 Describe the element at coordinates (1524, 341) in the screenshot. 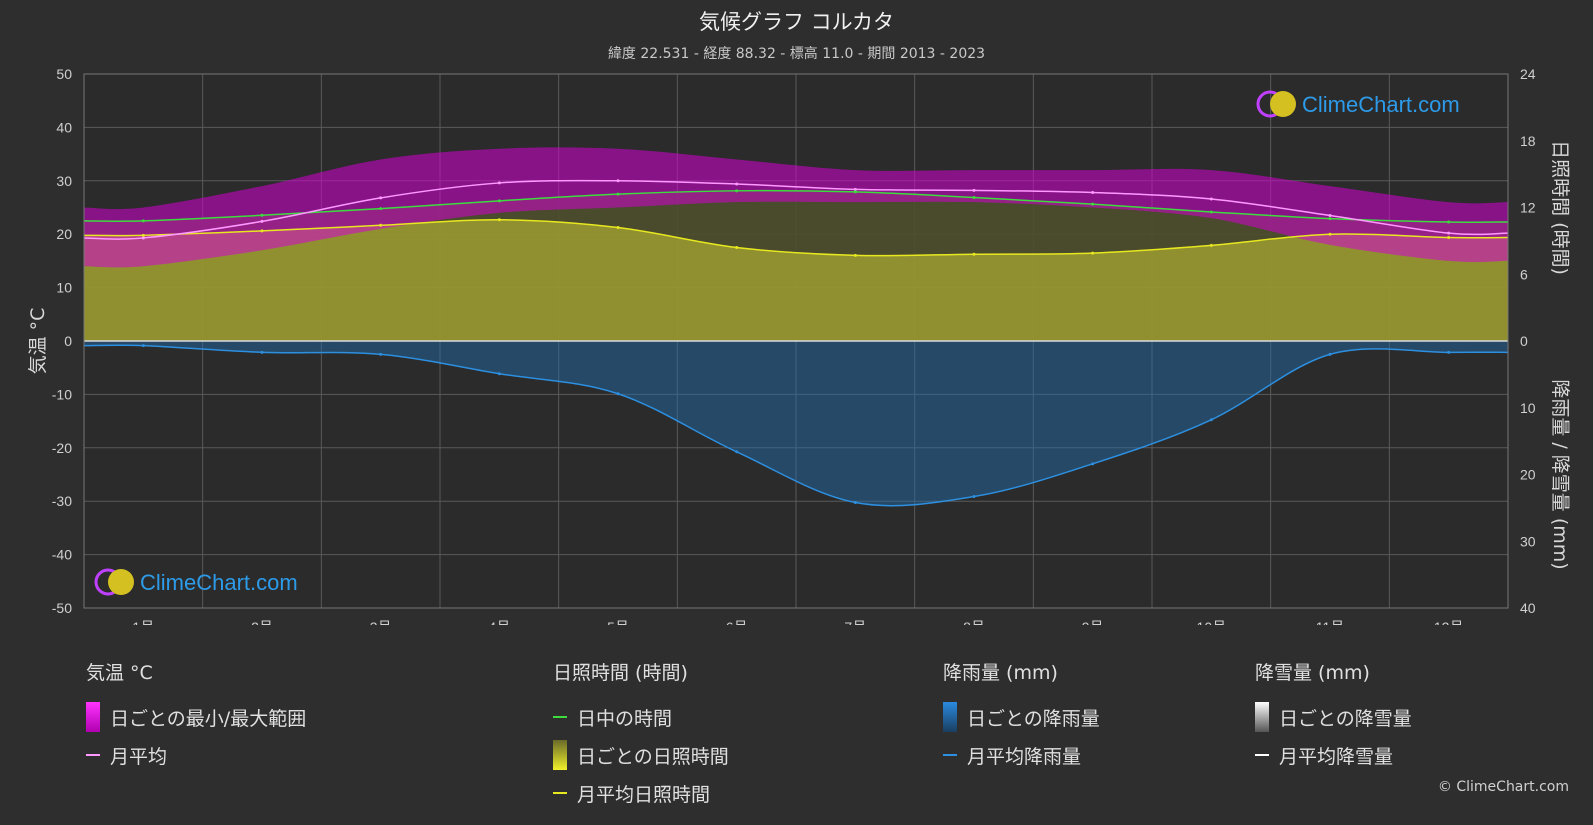

I see `right-top-tick-label: 0` at that location.